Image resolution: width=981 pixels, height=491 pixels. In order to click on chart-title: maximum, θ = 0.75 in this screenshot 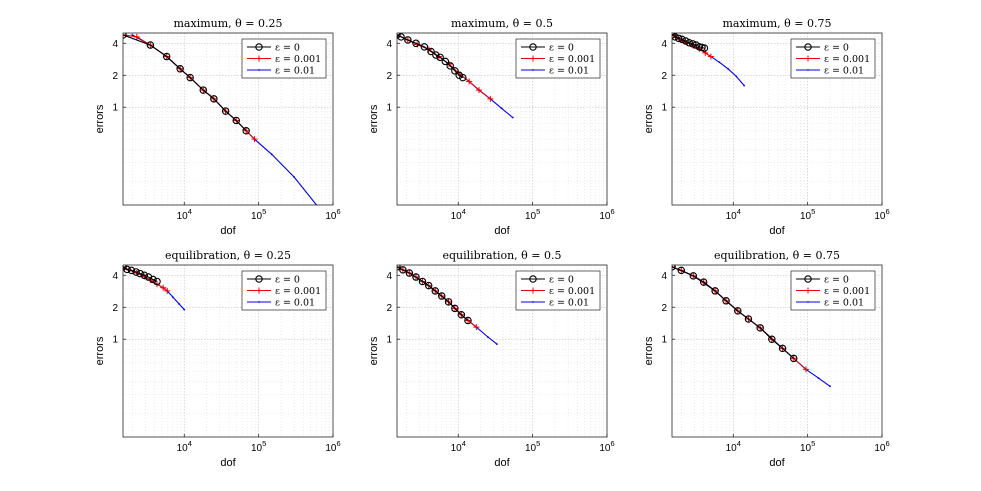, I will do `click(777, 23)`.